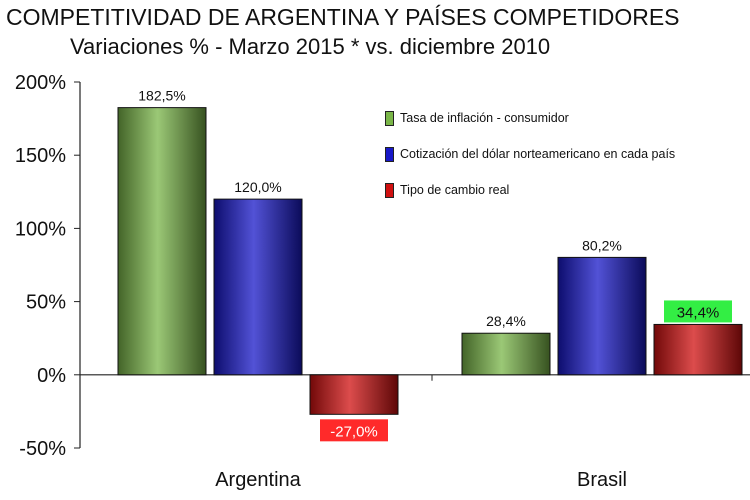  I want to click on legend-label-real-exchange: Tipo de cambio real, so click(455, 190).